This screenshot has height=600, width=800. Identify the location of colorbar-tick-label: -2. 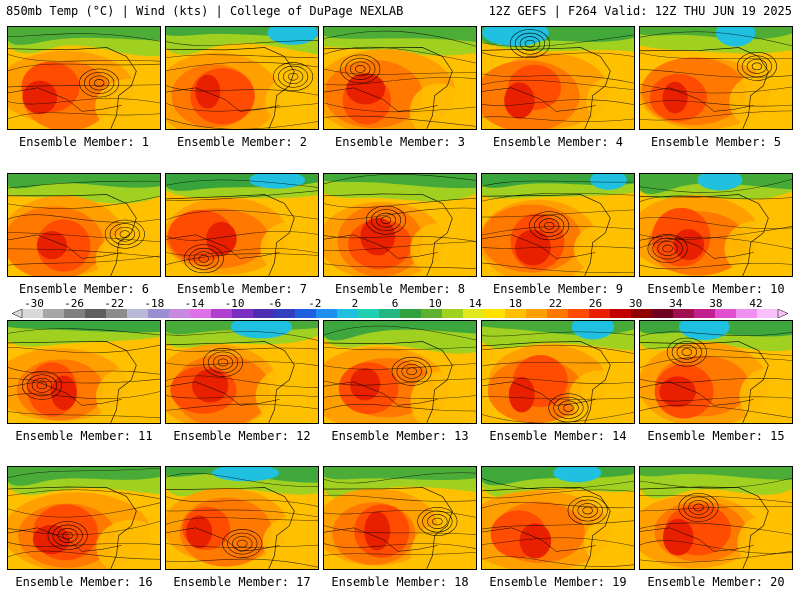
(315, 303).